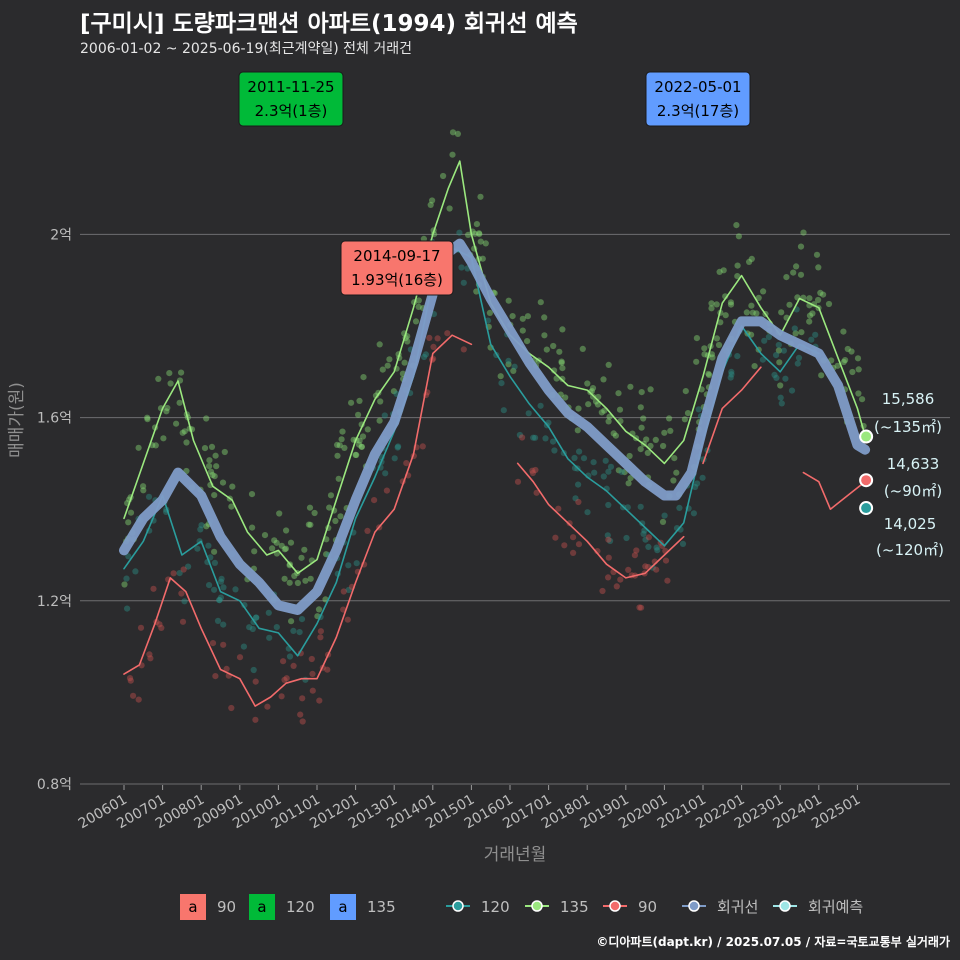 This screenshot has height=960, width=960. What do you see at coordinates (818, 907) in the screenshot?
I see `legend-line-item: 회귀예측` at bounding box center [818, 907].